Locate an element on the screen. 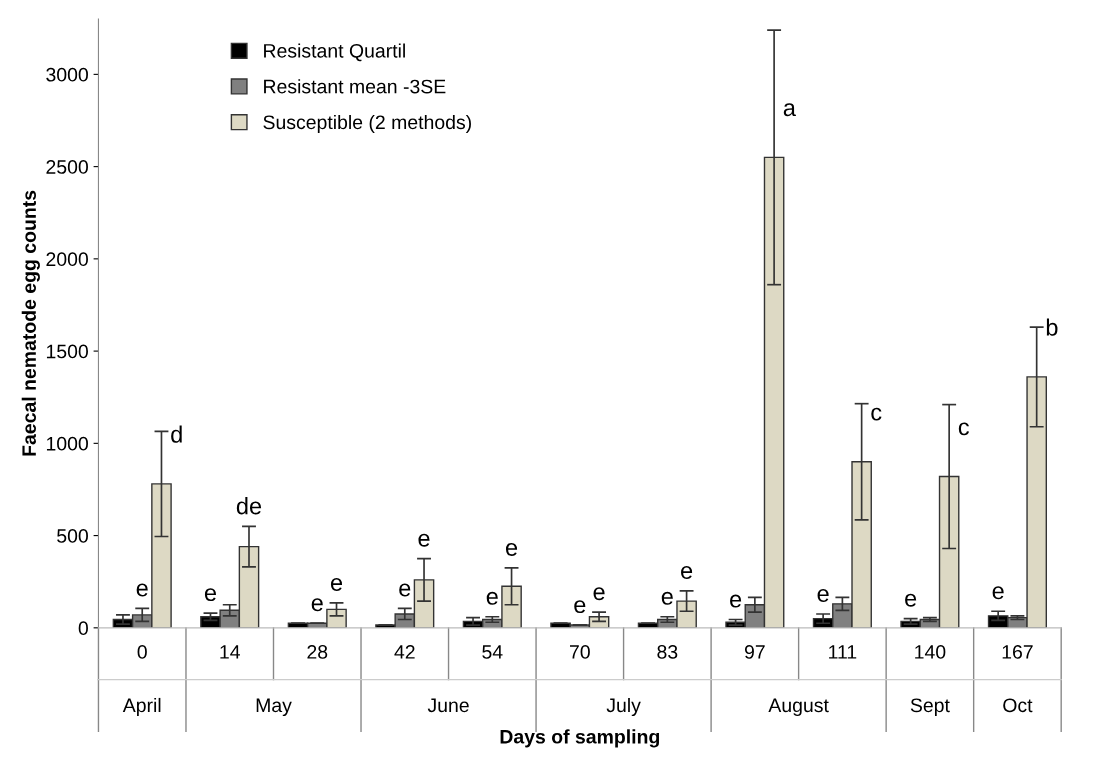 Image resolution: width=1094 pixels, height=761 pixels. x-tick-label: 167 is located at coordinates (1017, 652).